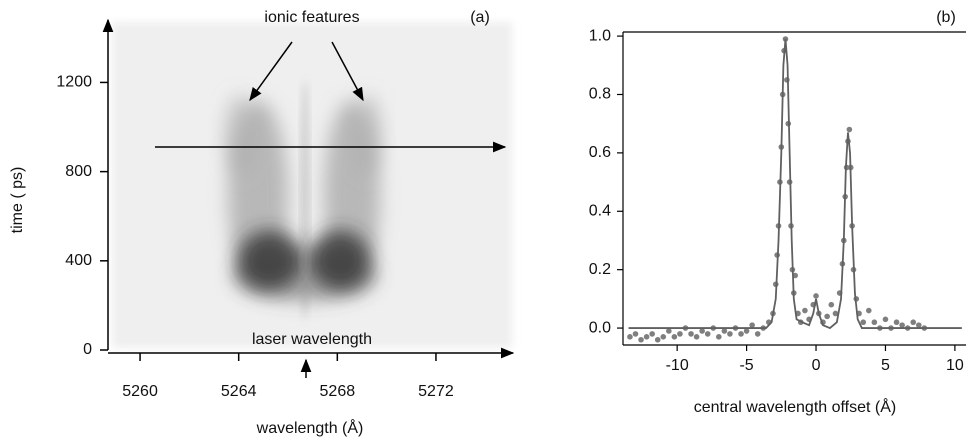 The height and width of the screenshot is (445, 966). Describe the element at coordinates (600, 269) in the screenshot. I see `y-tick-label: 0.2` at that location.